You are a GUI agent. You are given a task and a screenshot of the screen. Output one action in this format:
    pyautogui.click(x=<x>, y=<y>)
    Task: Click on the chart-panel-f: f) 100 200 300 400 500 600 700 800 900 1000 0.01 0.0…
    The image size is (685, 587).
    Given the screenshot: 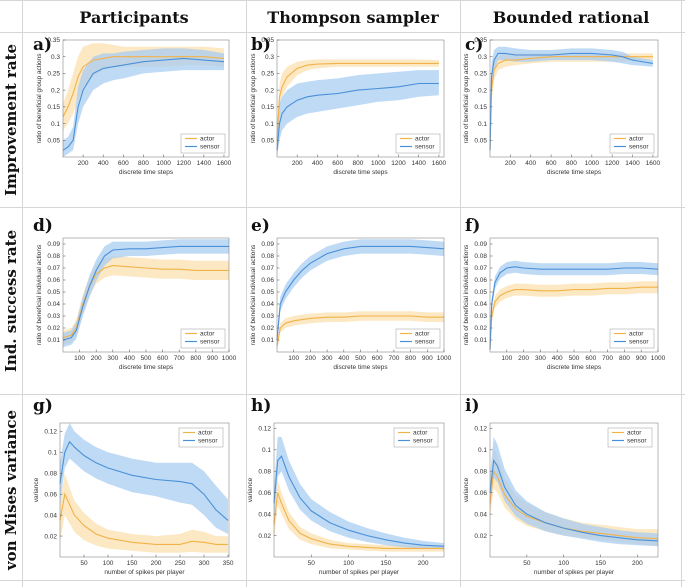 What is the action you would take?
    pyautogui.click(x=564, y=293)
    